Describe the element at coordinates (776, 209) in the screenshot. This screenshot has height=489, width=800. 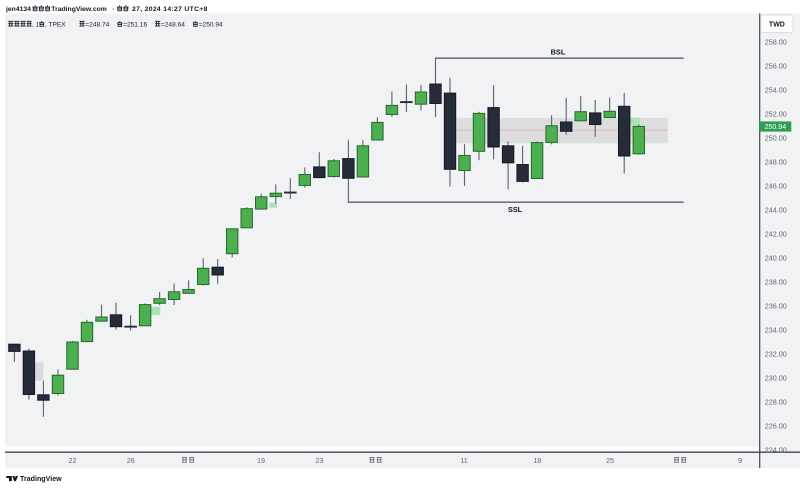
I see `svg-text: 244.00` at that location.